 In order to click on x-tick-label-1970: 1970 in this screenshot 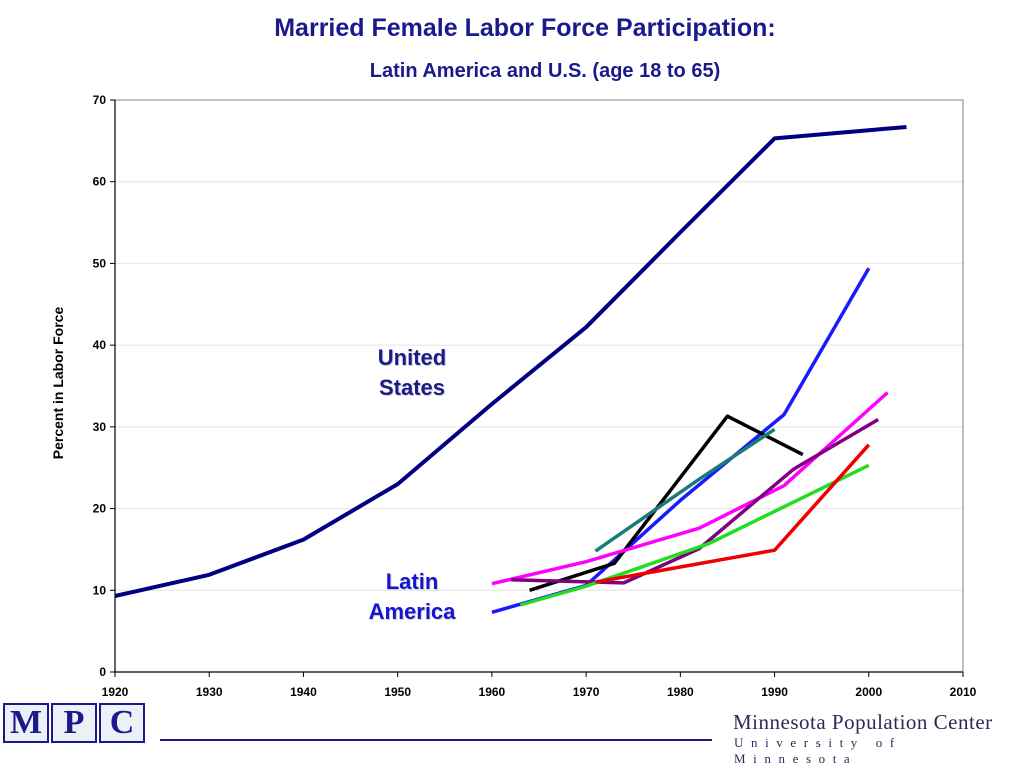, I will do `click(586, 692)`.